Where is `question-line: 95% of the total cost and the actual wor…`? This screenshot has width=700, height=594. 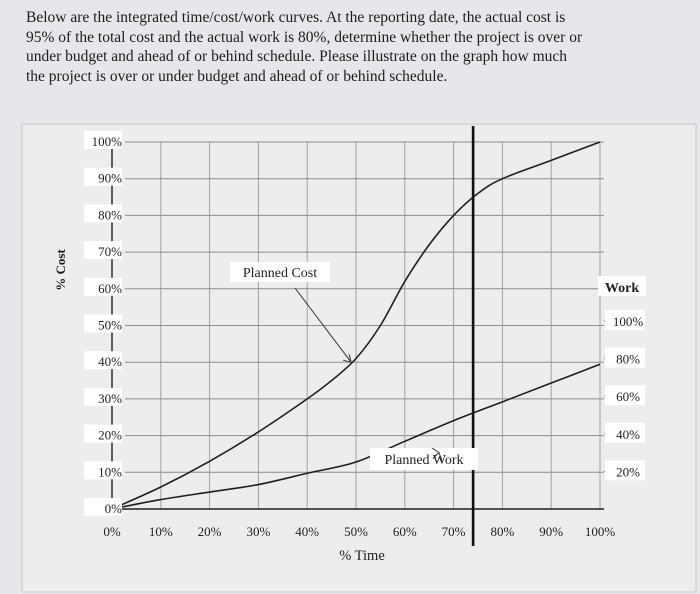 question-line: 95% of the total cost and the actual wor… is located at coordinates (304, 37).